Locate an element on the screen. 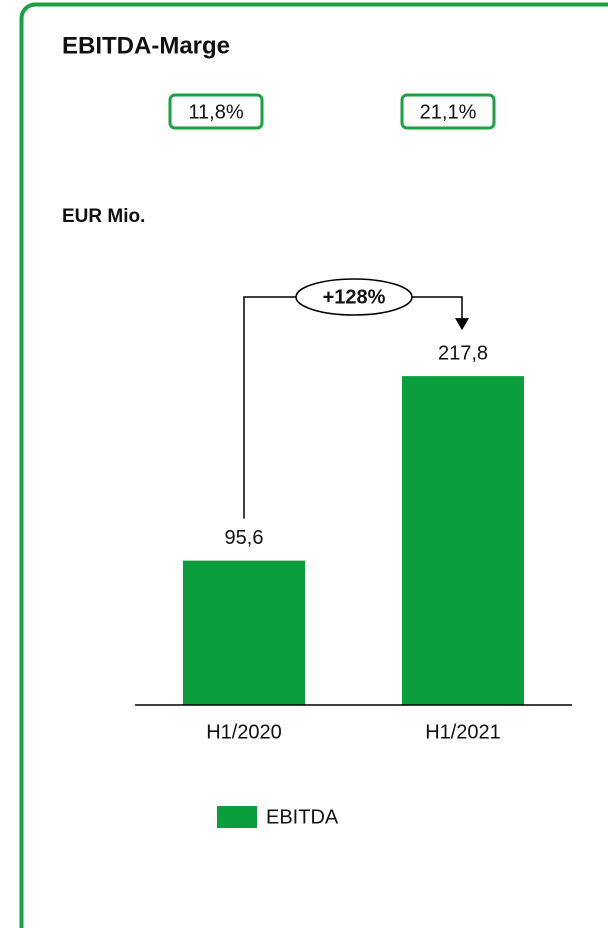 This screenshot has height=928, width=608. legend-label: EBITDA is located at coordinates (302, 817).